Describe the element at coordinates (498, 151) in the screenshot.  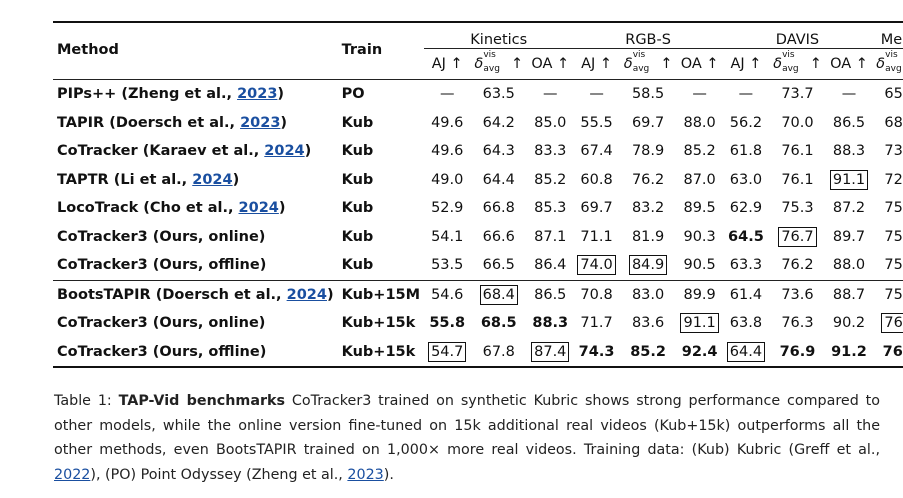
I see `metric-value: 64.3` at that location.